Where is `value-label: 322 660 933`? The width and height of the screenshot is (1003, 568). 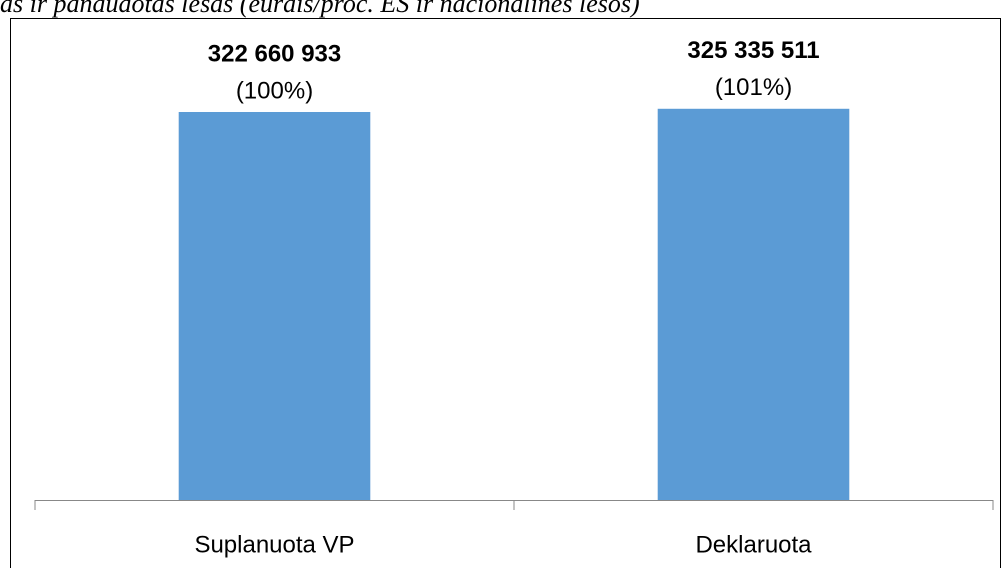
value-label: 322 660 933 is located at coordinates (274, 53).